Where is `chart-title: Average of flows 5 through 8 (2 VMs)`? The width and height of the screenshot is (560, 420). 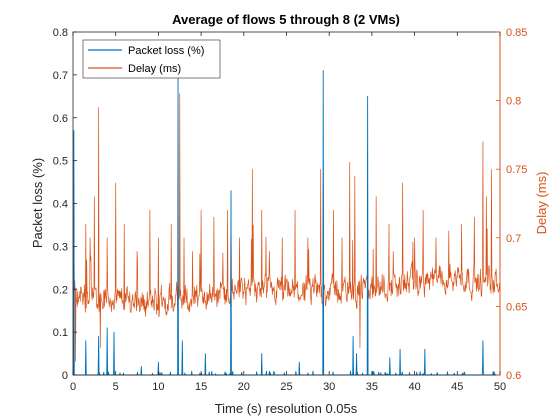 chart-title: Average of flows 5 through 8 (2 VMs) is located at coordinates (286, 19).